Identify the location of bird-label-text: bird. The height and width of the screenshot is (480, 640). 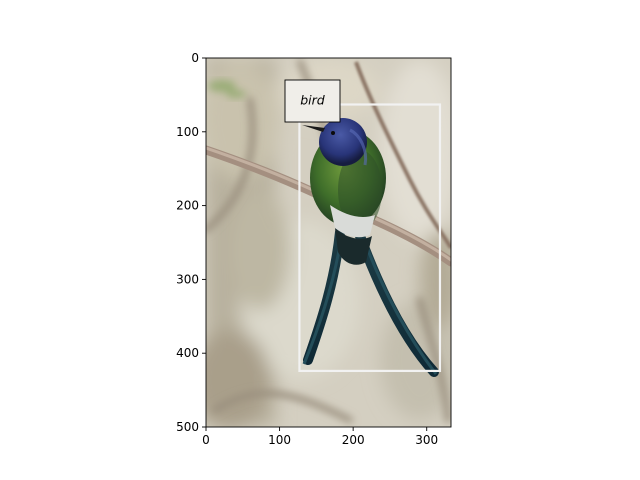
(312, 100).